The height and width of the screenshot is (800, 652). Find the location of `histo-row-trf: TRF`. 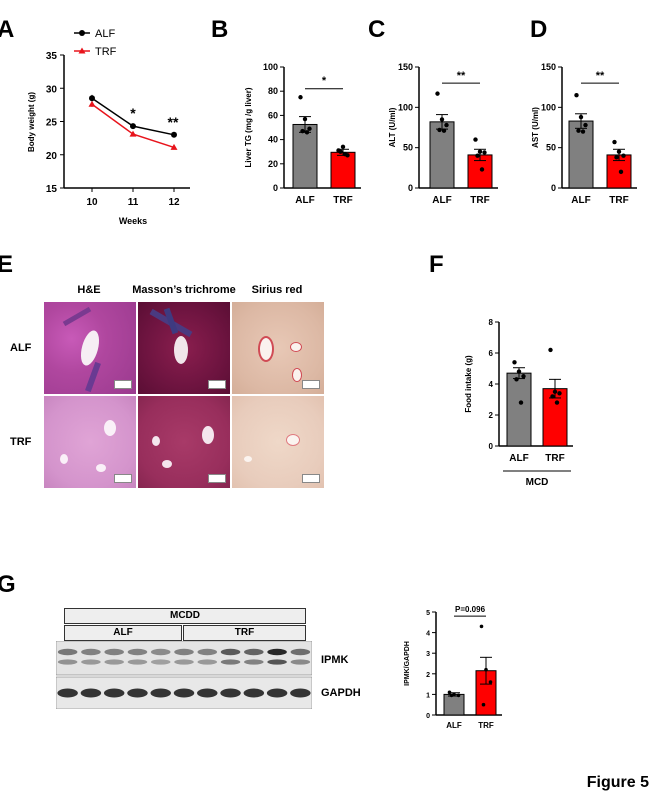

histo-row-trf: TRF is located at coordinates (21, 442).